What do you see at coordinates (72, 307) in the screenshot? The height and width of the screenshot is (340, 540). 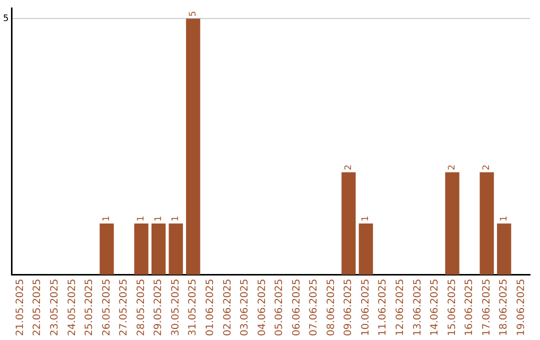 I see `x-tick-label: 24.05.2025` at bounding box center [72, 307].